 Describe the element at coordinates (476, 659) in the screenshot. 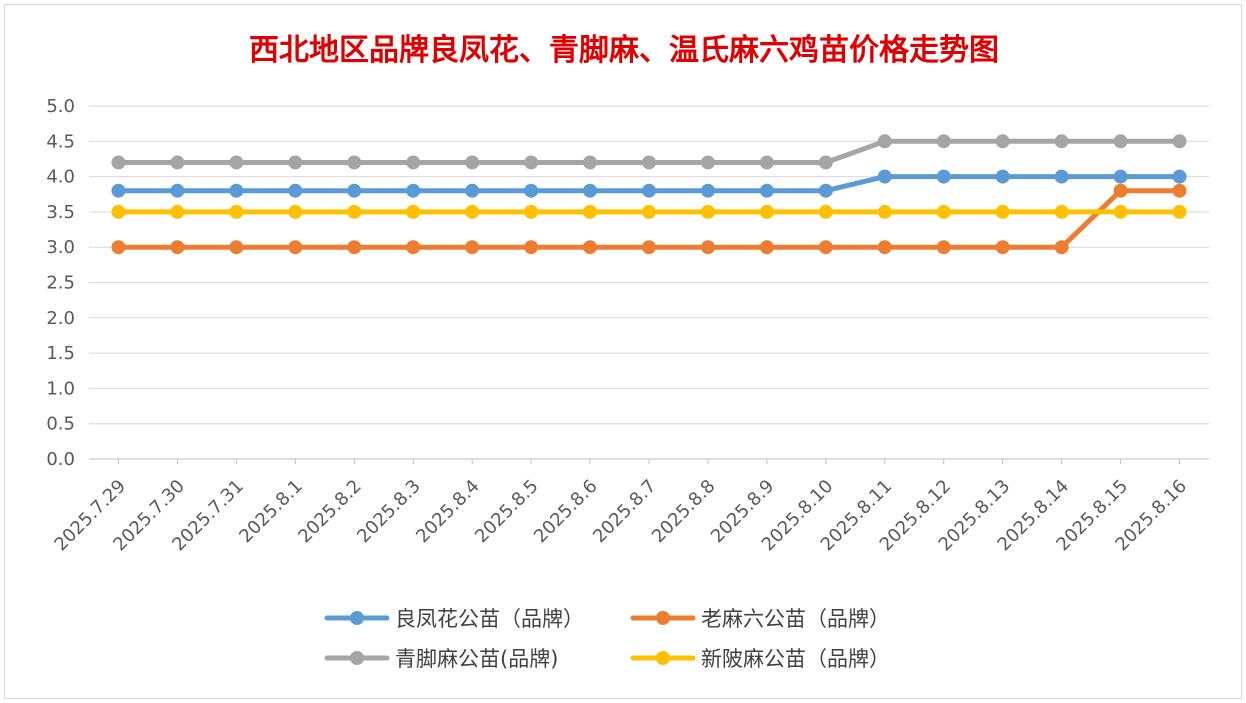

I see `legend-label: 青脚麻公苗(品牌)` at that location.